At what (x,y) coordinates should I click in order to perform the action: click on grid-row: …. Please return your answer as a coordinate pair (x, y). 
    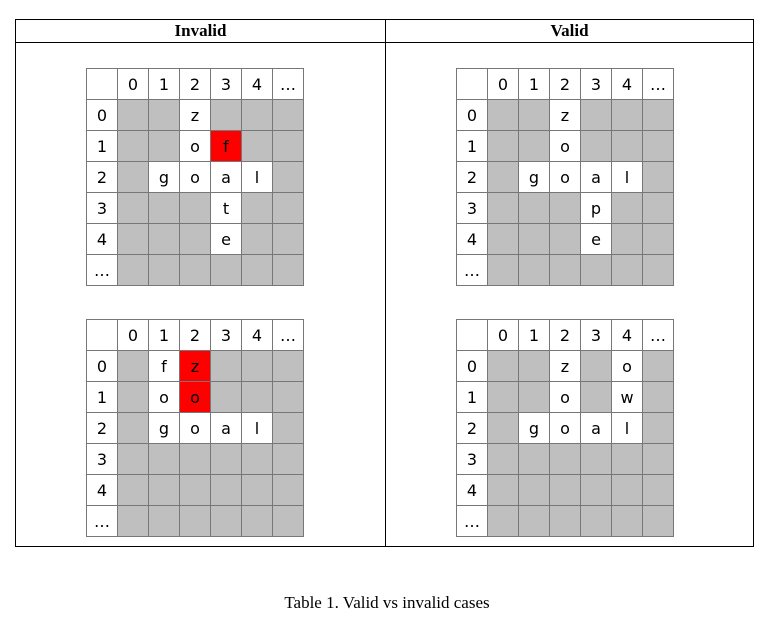
    Looking at the image, I should click on (565, 270).